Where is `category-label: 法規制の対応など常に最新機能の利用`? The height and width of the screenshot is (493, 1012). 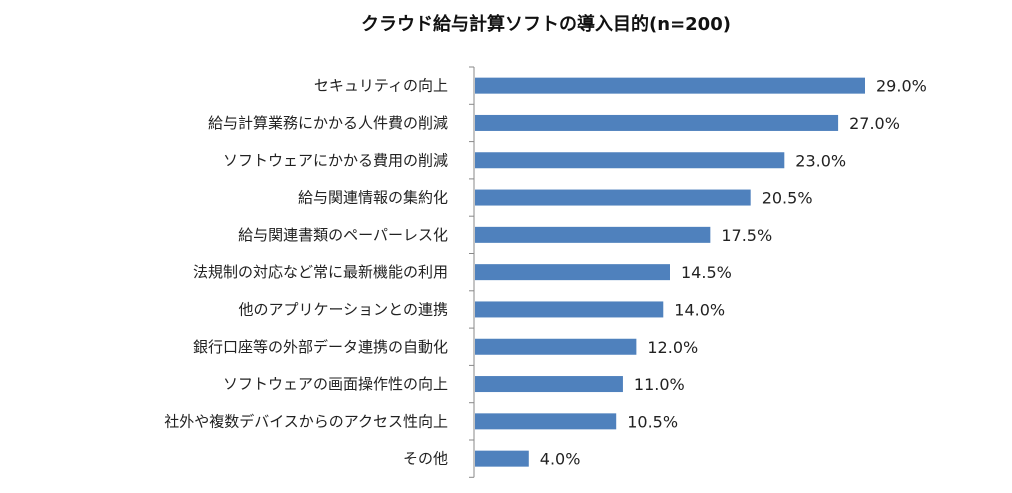
category-label: 法規制の対応など常に最新機能の利用 is located at coordinates (320, 272).